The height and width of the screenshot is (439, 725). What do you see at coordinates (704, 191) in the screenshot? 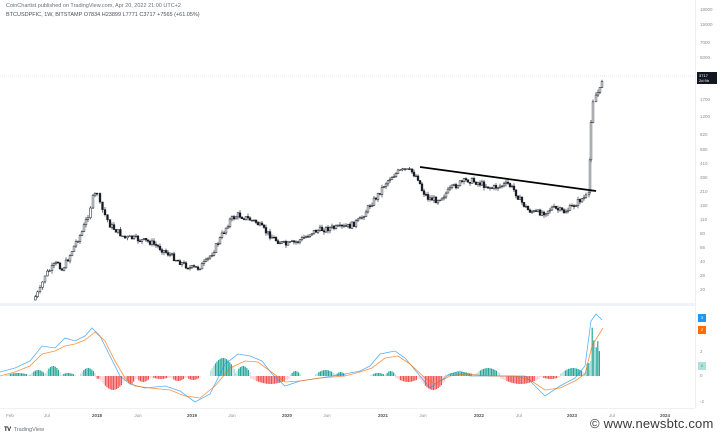
I see `price-axis-tick: 210` at bounding box center [704, 191].